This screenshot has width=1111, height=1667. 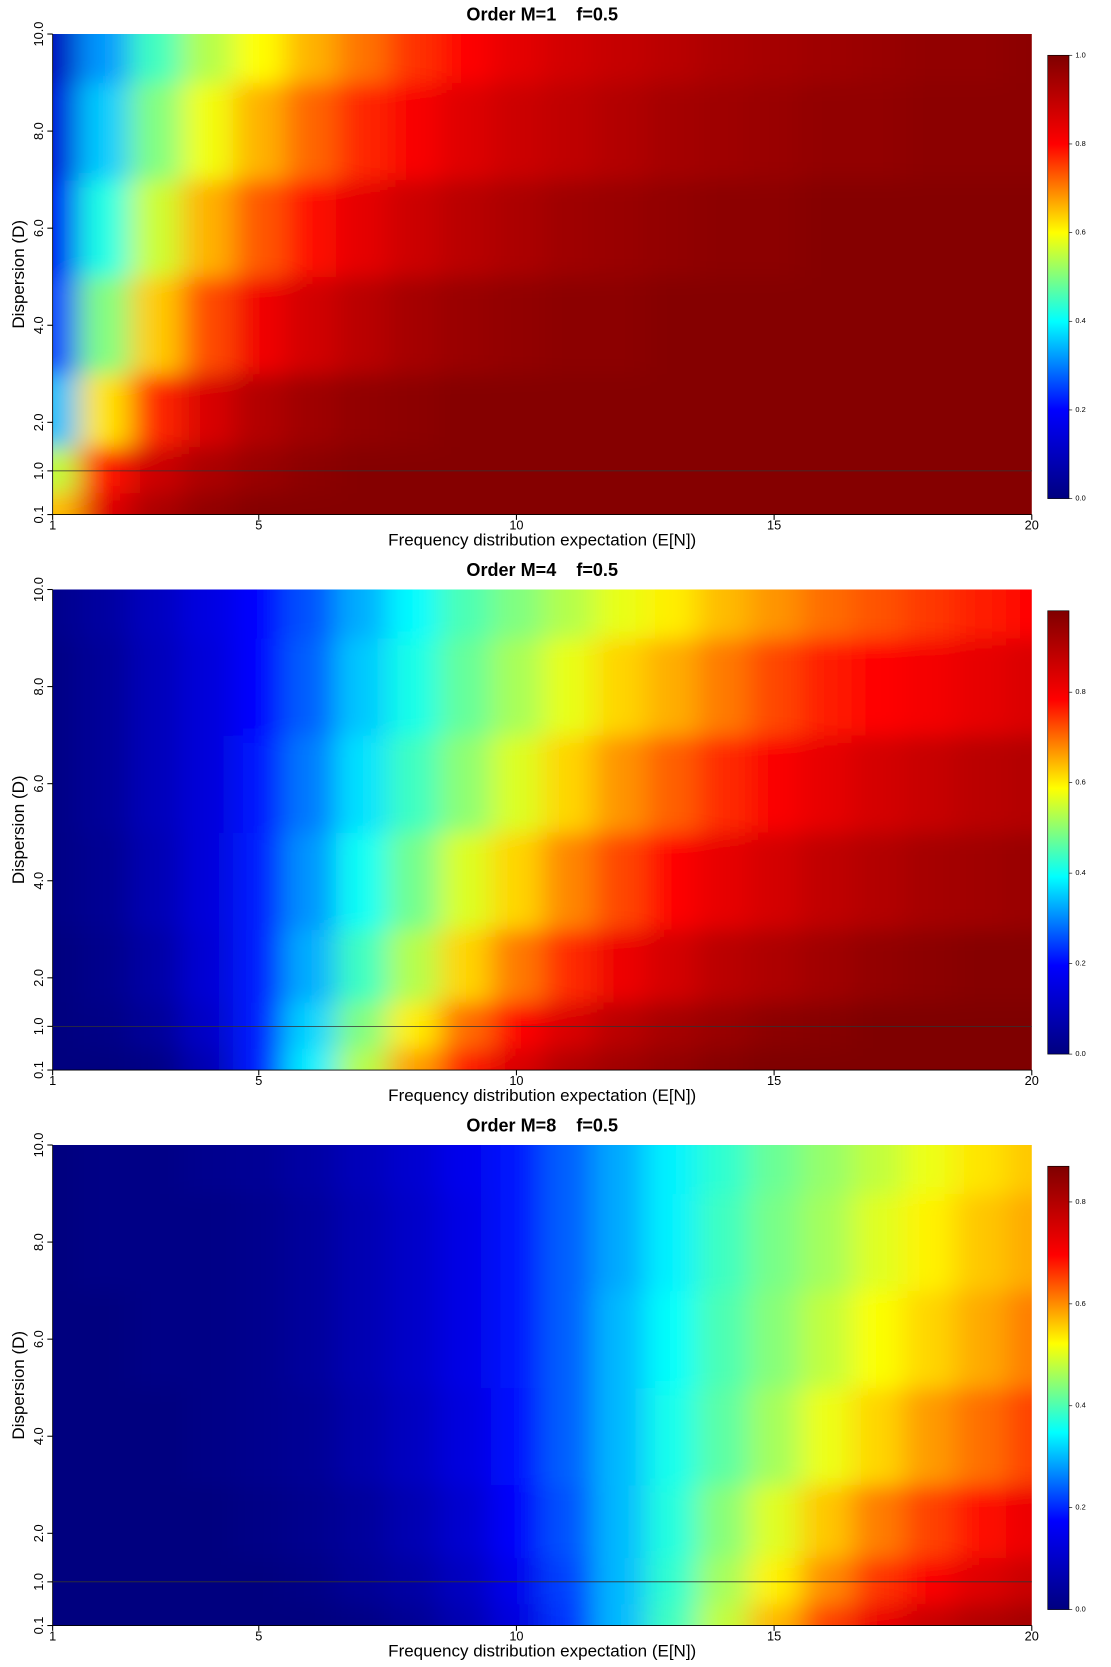 What do you see at coordinates (38, 1582) in the screenshot?
I see `y-tick-label: 1.0` at bounding box center [38, 1582].